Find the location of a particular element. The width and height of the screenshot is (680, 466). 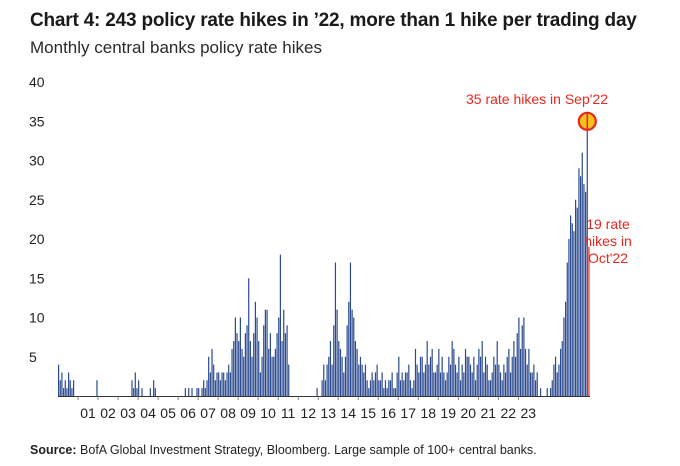

y-tick-label: 25 is located at coordinates (37, 200).